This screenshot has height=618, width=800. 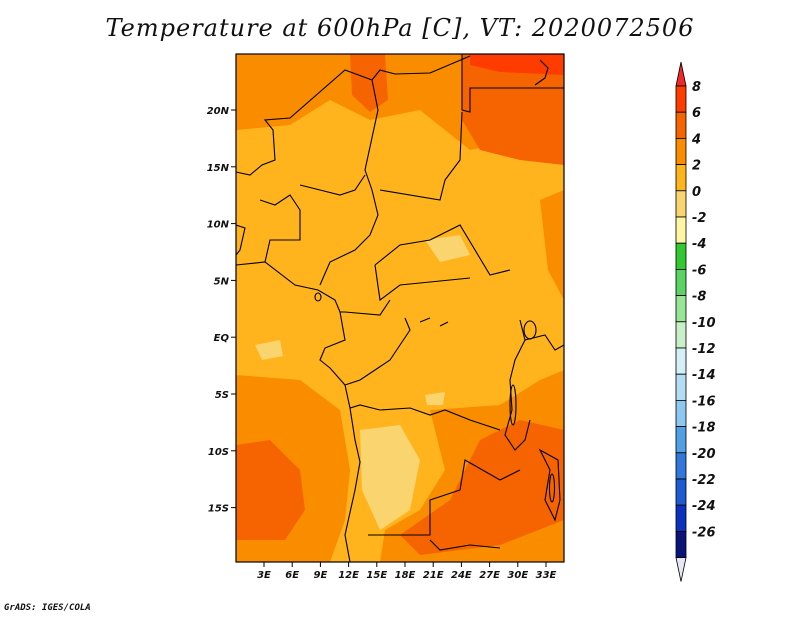 What do you see at coordinates (47, 608) in the screenshot?
I see `credit-label: GrADS: IGES/COLA` at bounding box center [47, 608].